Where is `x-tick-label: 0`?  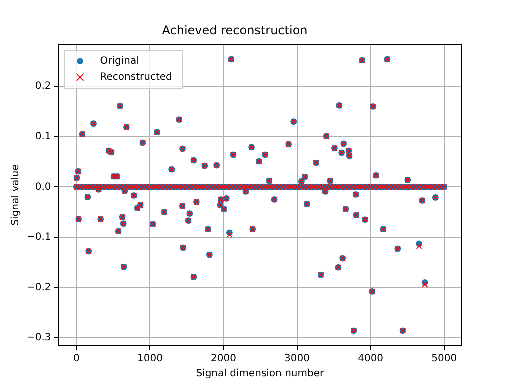
x-tick-label: 0 is located at coordinates (76, 359).